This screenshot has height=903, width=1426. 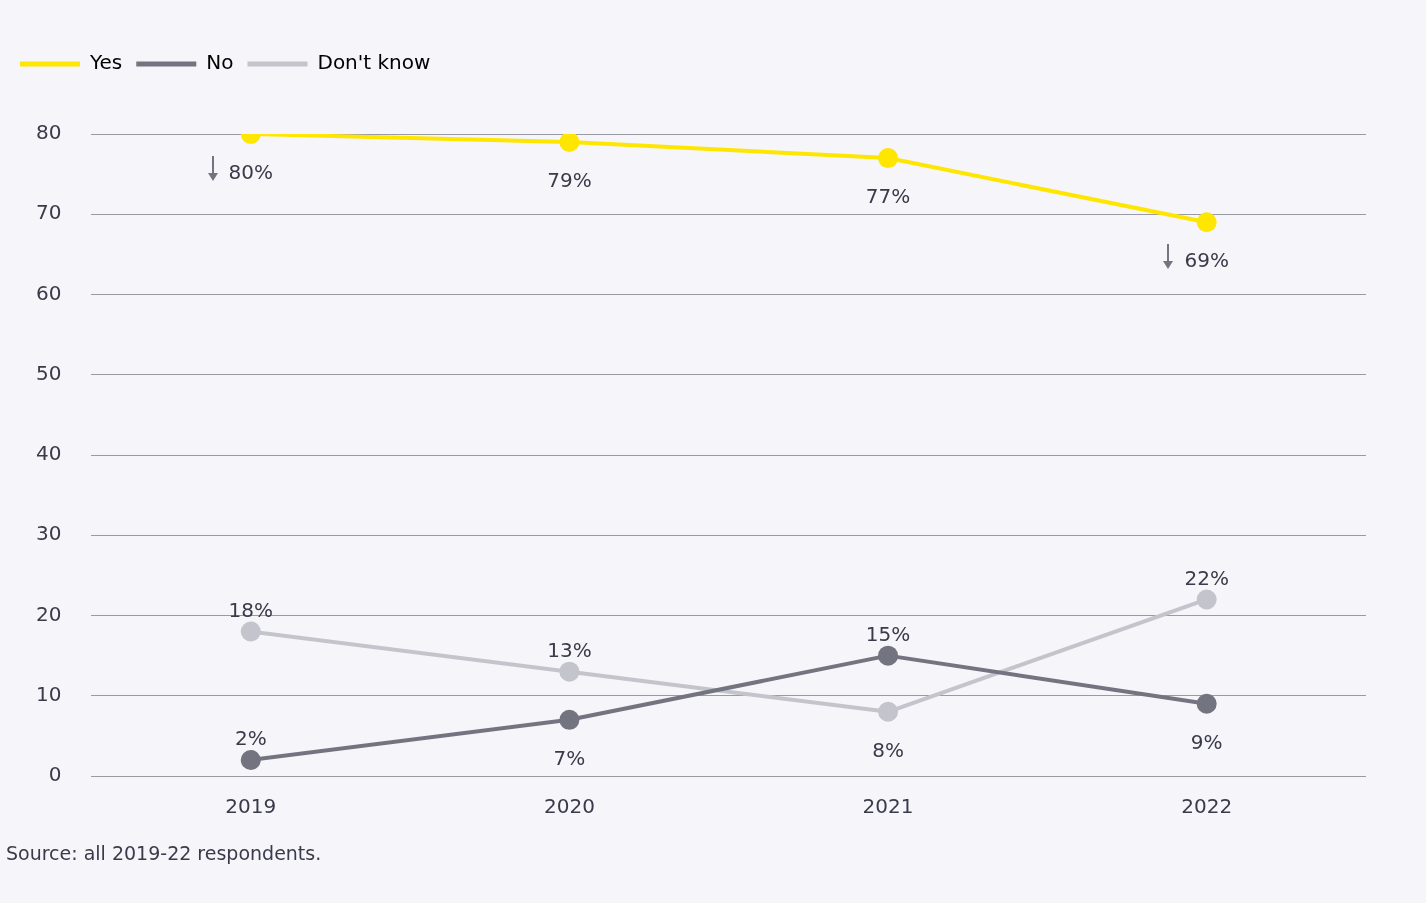 I want to click on data-label: 15%, so click(x=888, y=633).